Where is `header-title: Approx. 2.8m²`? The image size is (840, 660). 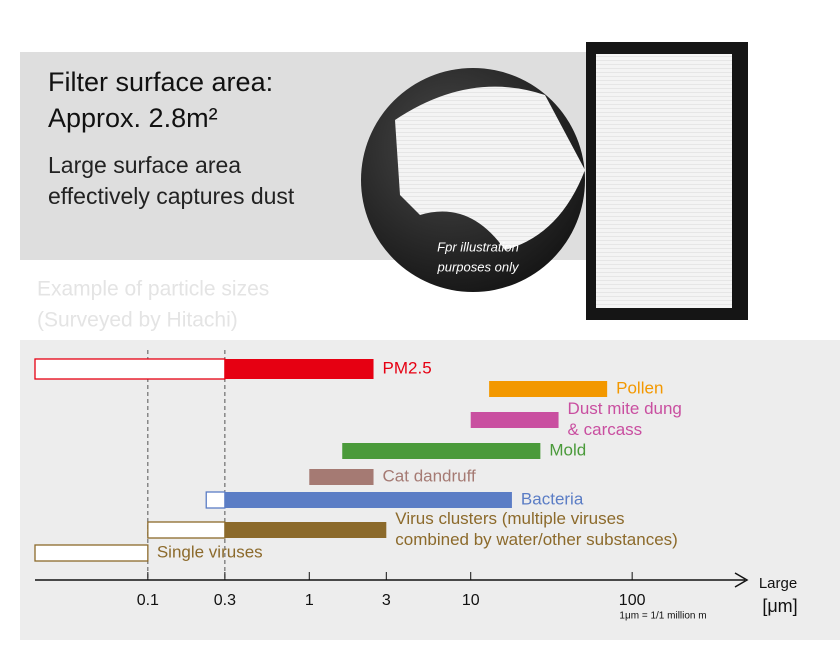
header-title: Approx. 2.8m² is located at coordinates (133, 118).